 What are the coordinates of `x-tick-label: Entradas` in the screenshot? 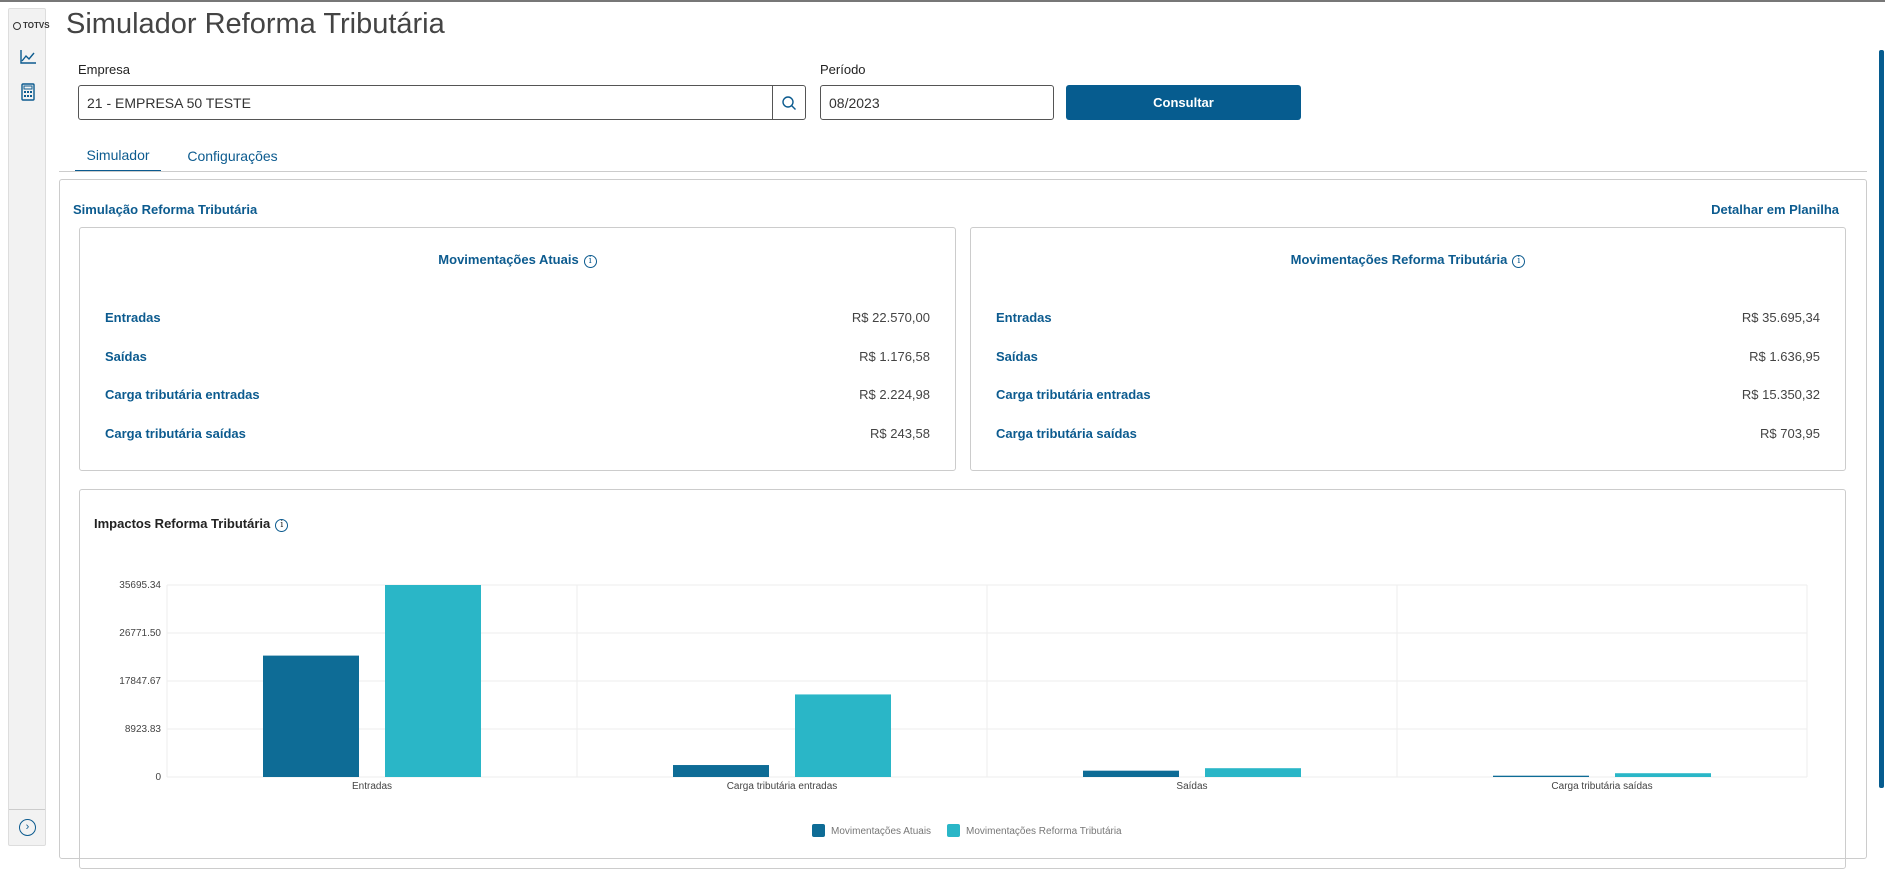 It's located at (372, 786).